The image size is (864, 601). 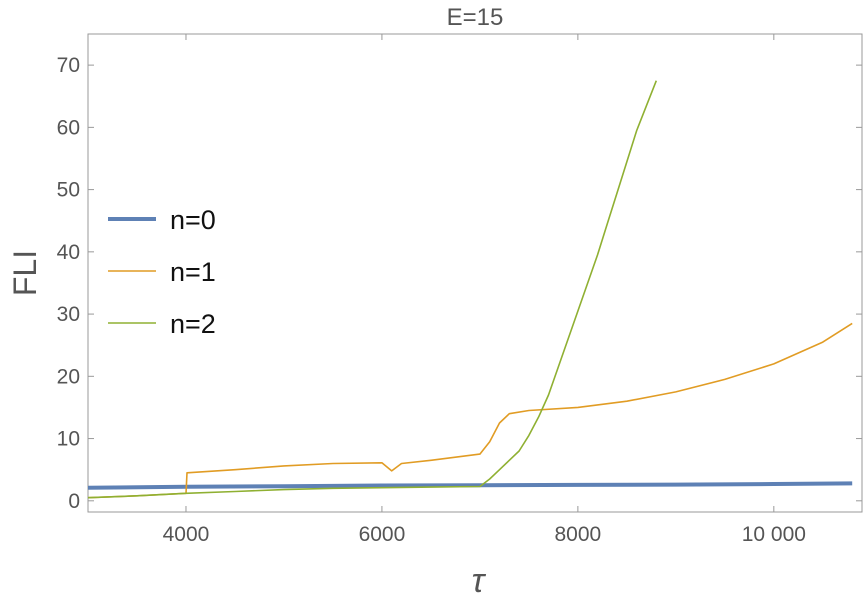 I want to click on y-tick-label: 70, so click(x=68, y=65).